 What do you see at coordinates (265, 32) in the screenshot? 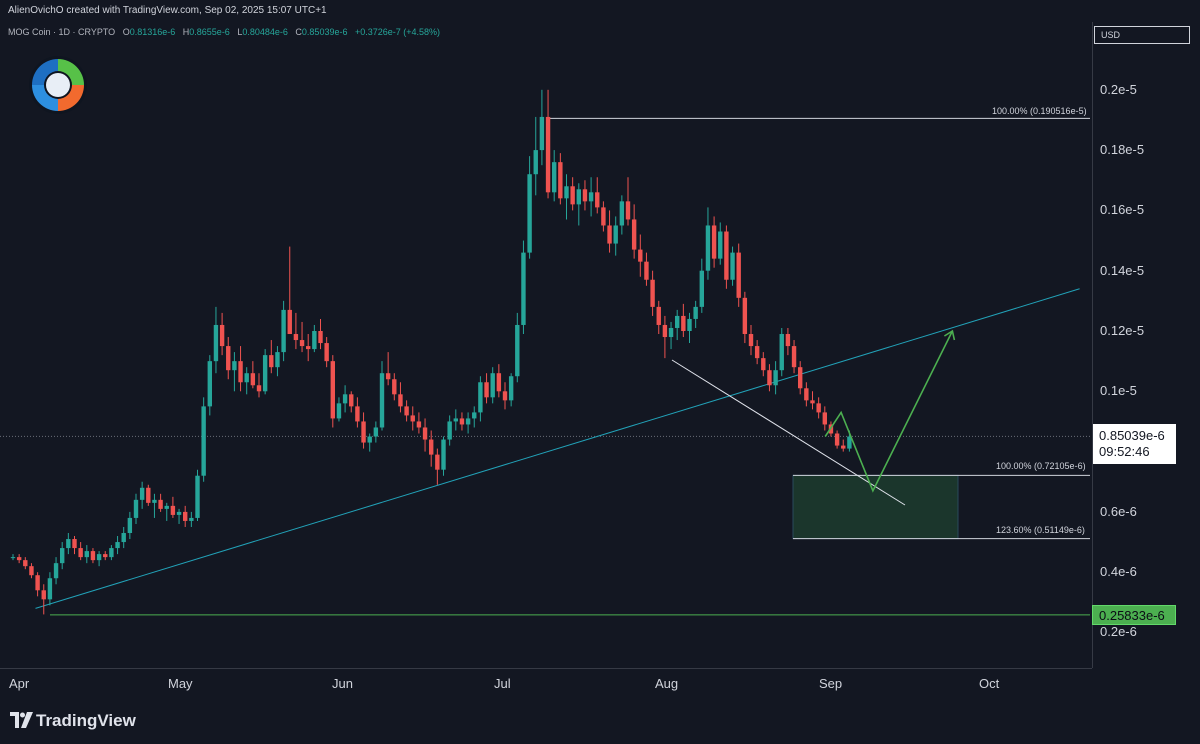
I see `low-value: 0.80484e-6` at bounding box center [265, 32].